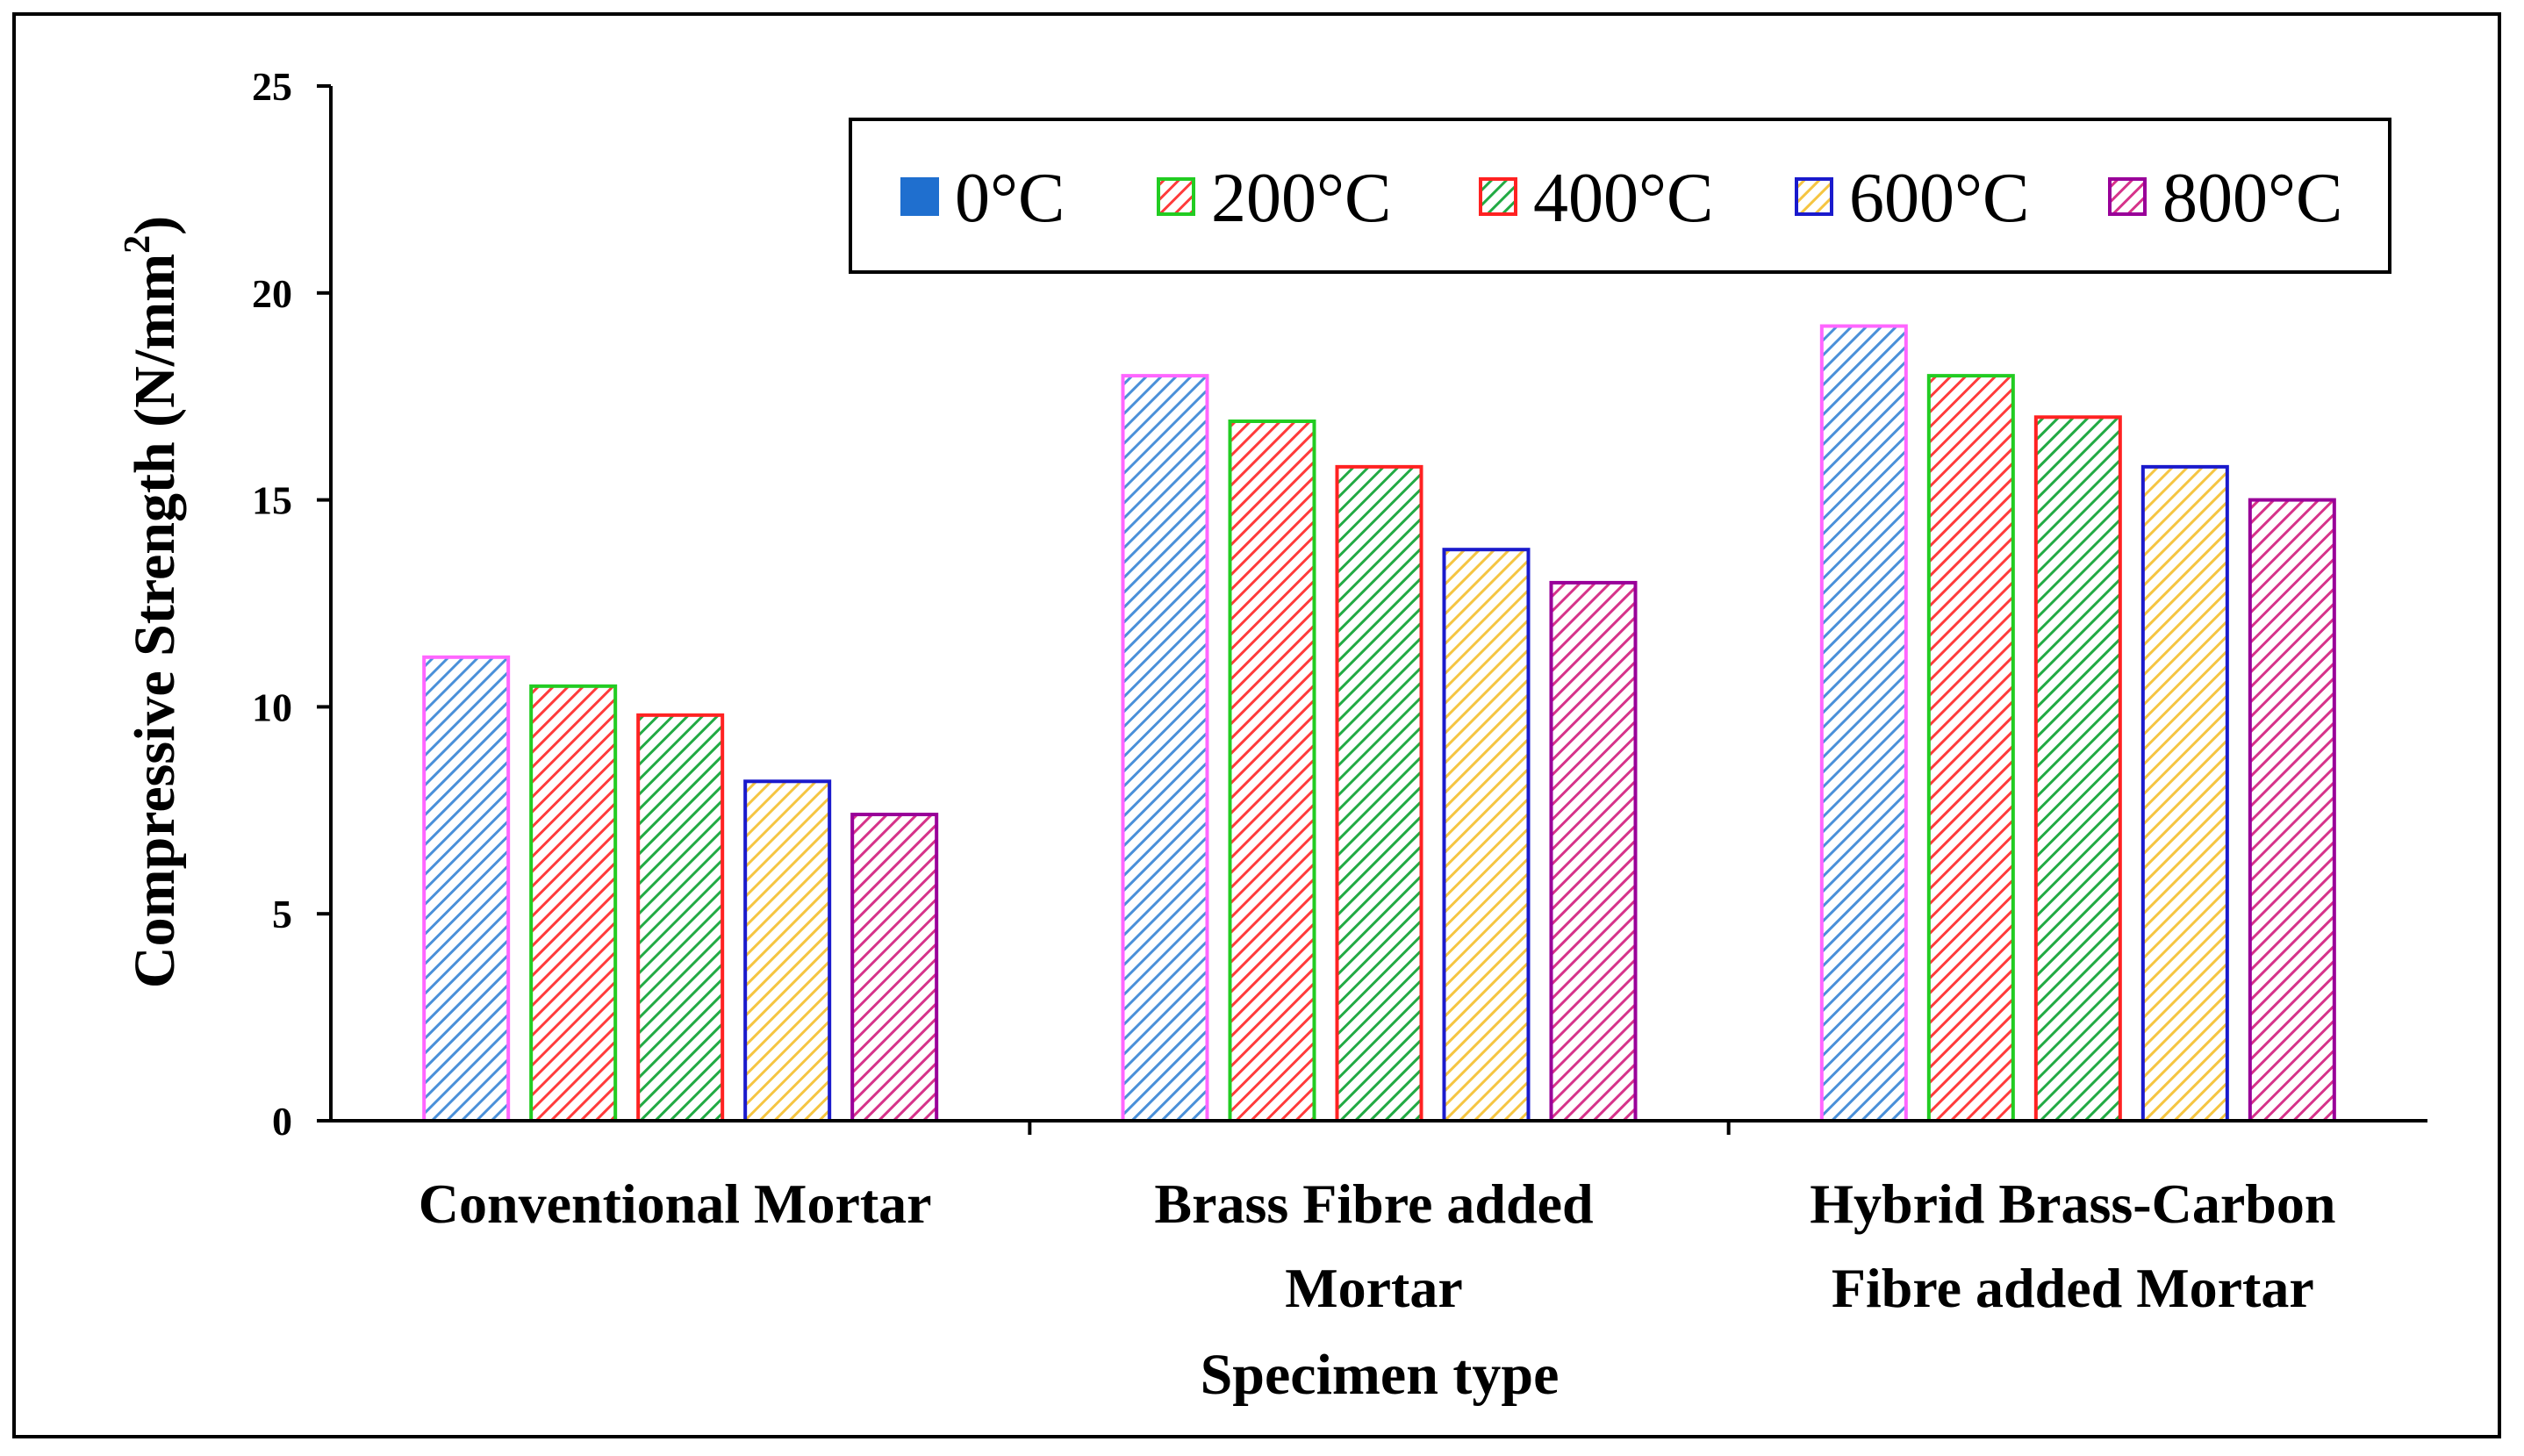  Describe the element at coordinates (1374, 1288) in the screenshot. I see `x-category-label: Mortar` at that location.